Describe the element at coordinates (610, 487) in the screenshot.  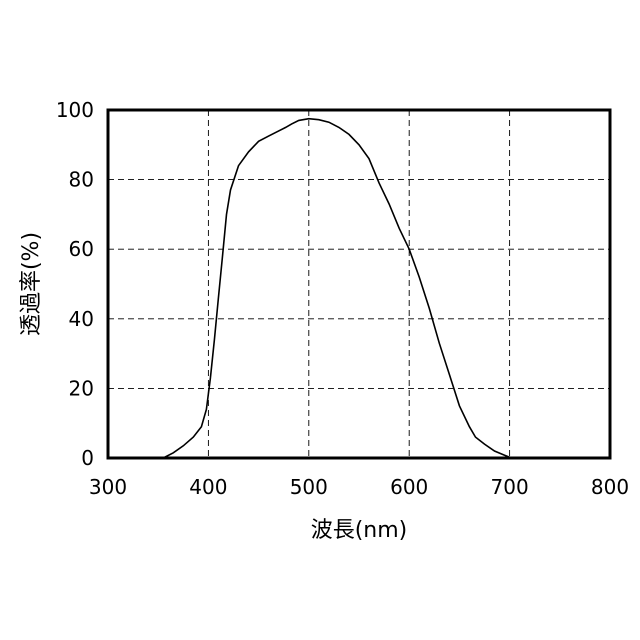
I see `x-tick-label: 800` at that location.